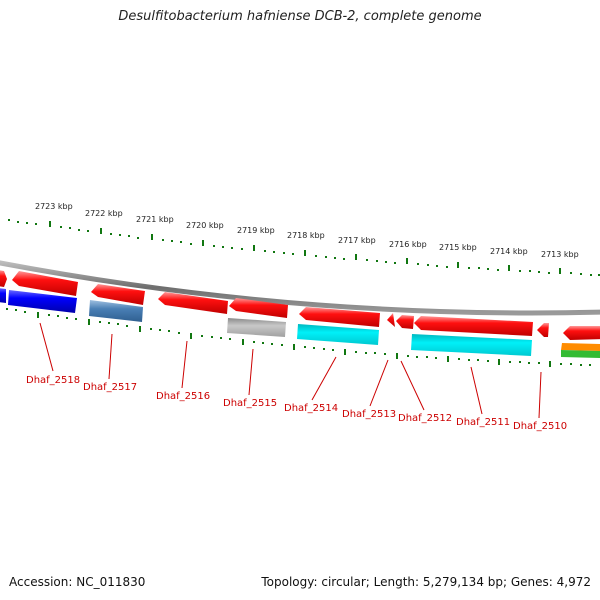 The height and width of the screenshot is (600, 600). Describe the element at coordinates (483, 422) in the screenshot. I see `gene-label: Dhaf_2511` at that location.